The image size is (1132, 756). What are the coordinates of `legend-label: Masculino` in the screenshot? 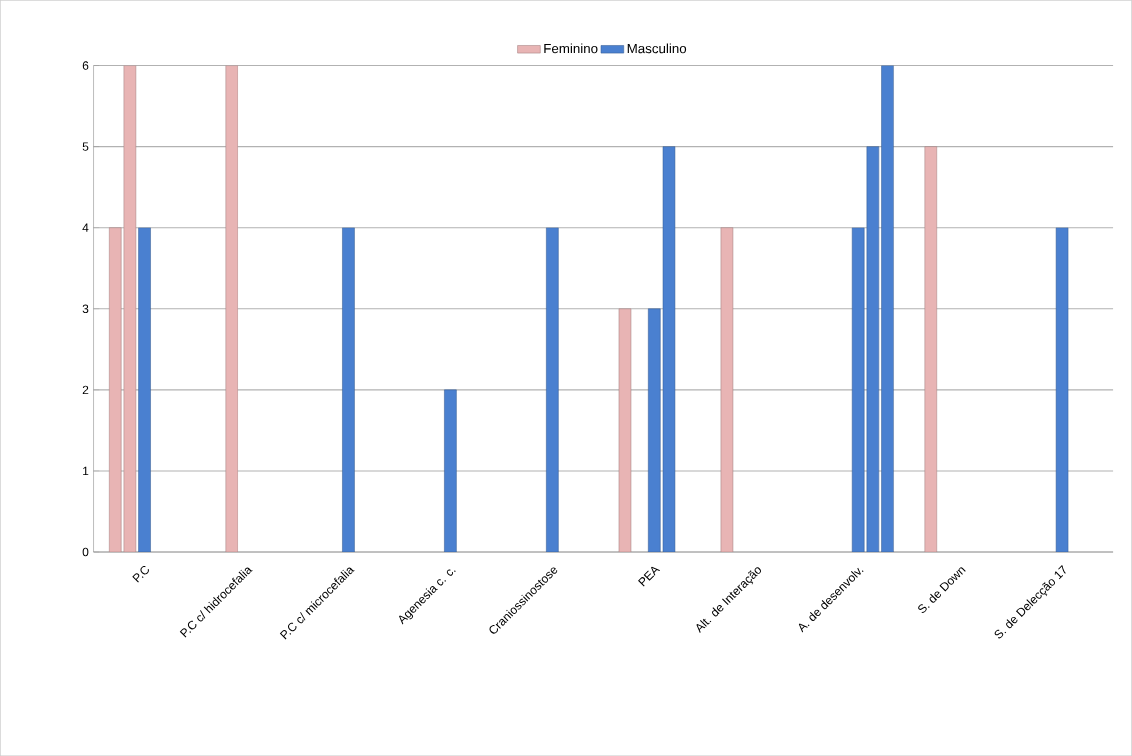 It's located at (657, 48).